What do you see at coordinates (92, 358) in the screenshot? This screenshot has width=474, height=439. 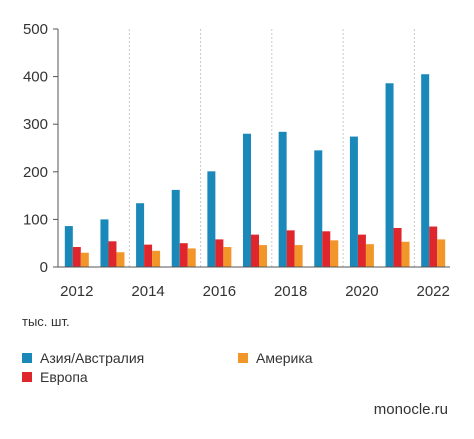 I see `legend-label-asia-australia: Азия/Австралия` at bounding box center [92, 358].